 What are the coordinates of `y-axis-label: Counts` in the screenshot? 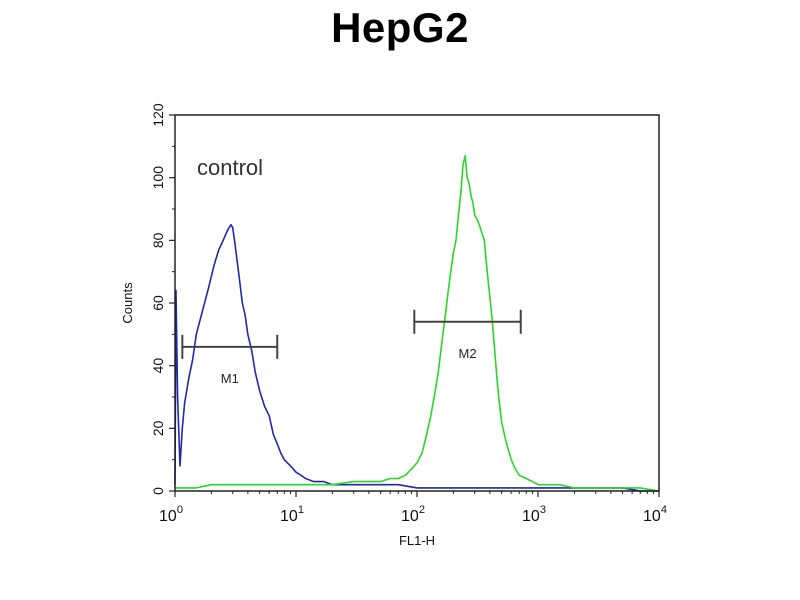 It's located at (127, 303).